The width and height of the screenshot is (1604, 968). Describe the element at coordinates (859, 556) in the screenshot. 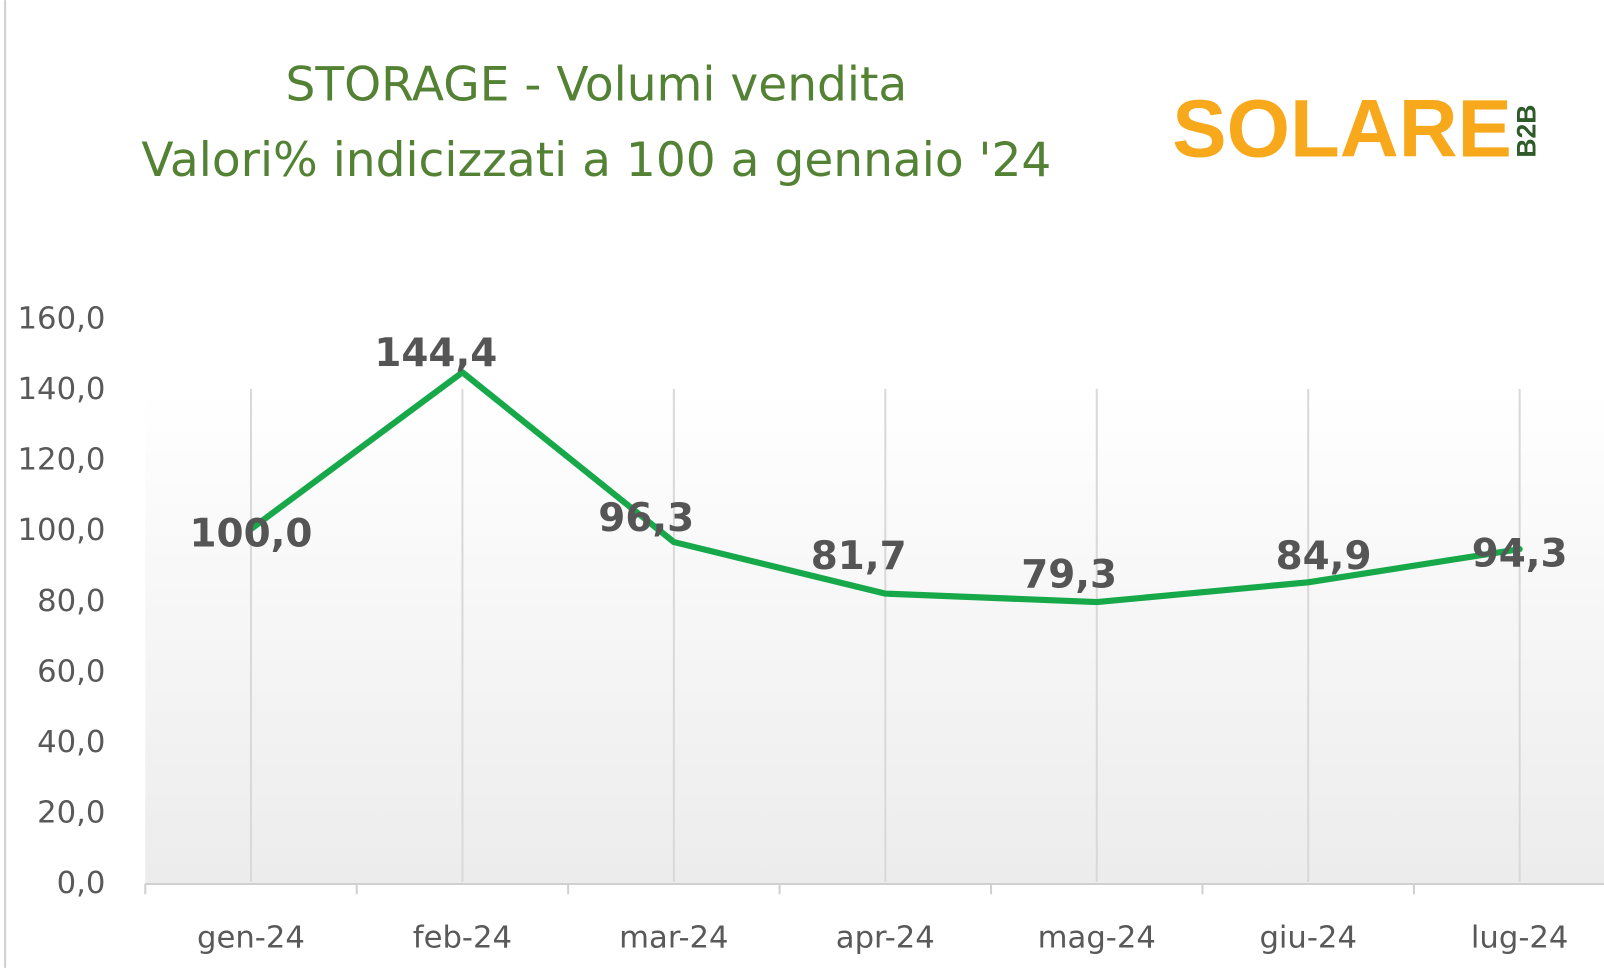

I see `data-label: 81,7` at that location.